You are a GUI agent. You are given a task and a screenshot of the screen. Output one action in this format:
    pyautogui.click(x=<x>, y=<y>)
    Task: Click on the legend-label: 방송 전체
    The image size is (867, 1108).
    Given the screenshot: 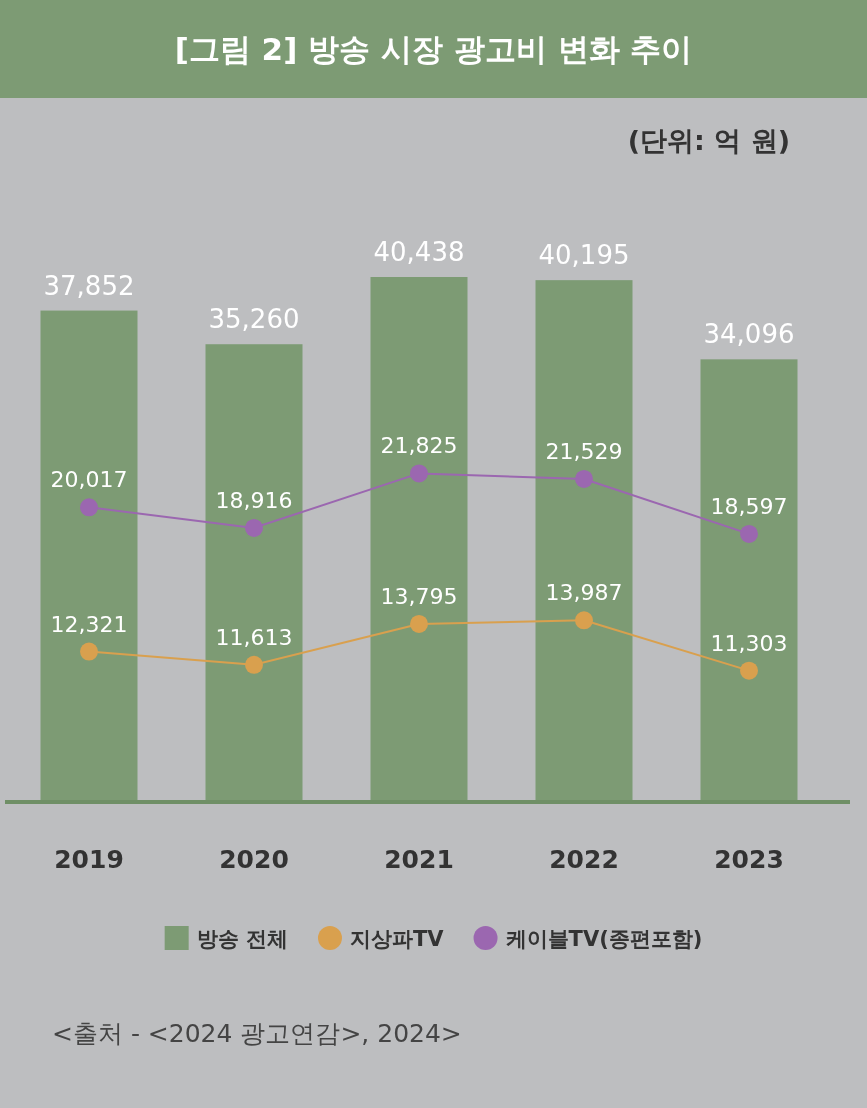 What is the action you would take?
    pyautogui.click(x=242, y=939)
    